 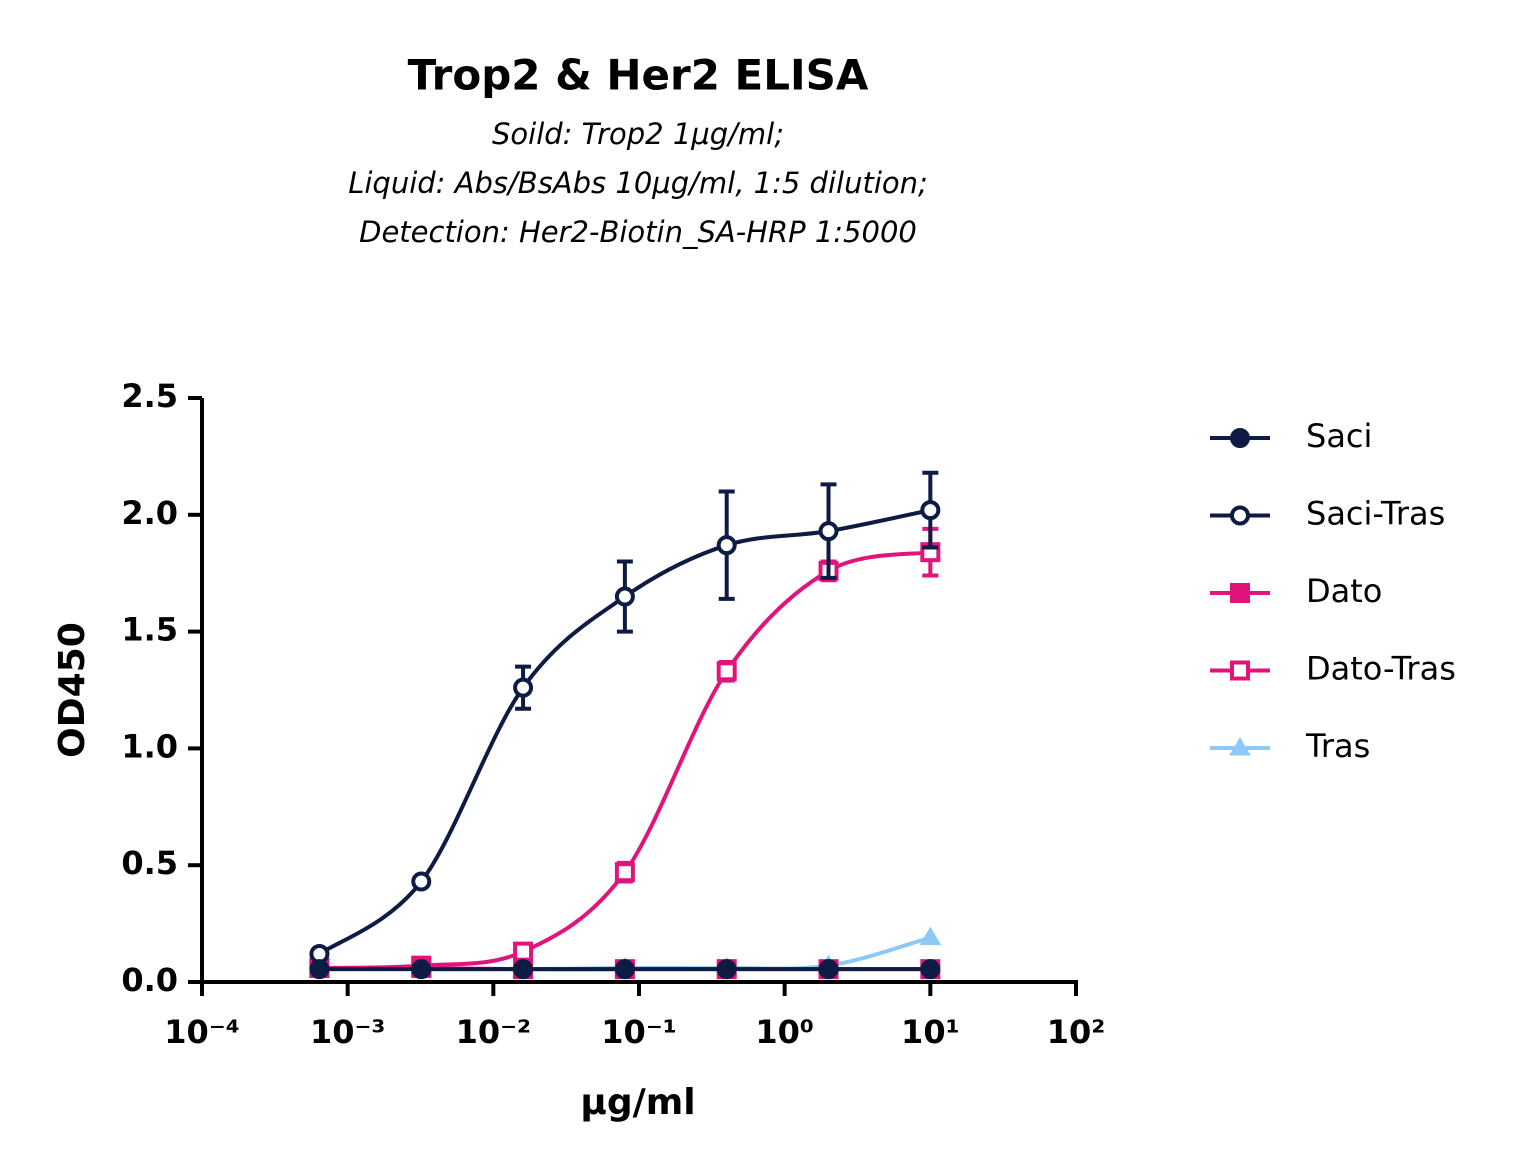 I want to click on legend-label: Saci-Tras, so click(x=1375, y=514).